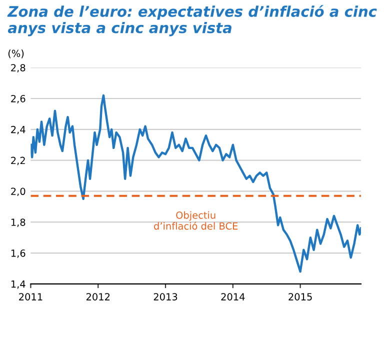  I want to click on x-tick-label: 2014, so click(233, 296).